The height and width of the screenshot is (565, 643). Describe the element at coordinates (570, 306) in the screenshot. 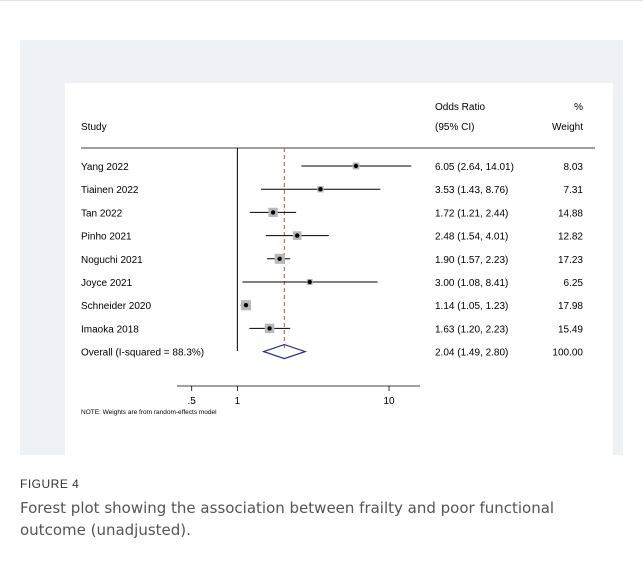

I see `study-weight-text: 17.98` at that location.